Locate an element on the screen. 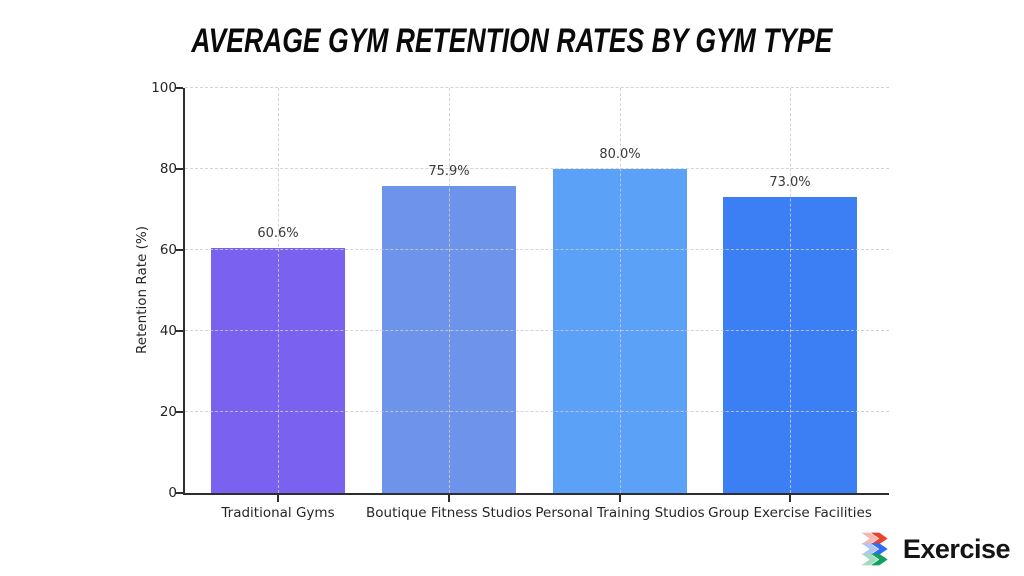 The height and width of the screenshot is (576, 1024). chart-title-row: AVERAGE GYM RETENTION RATES BY GYM TYPE is located at coordinates (512, 41).